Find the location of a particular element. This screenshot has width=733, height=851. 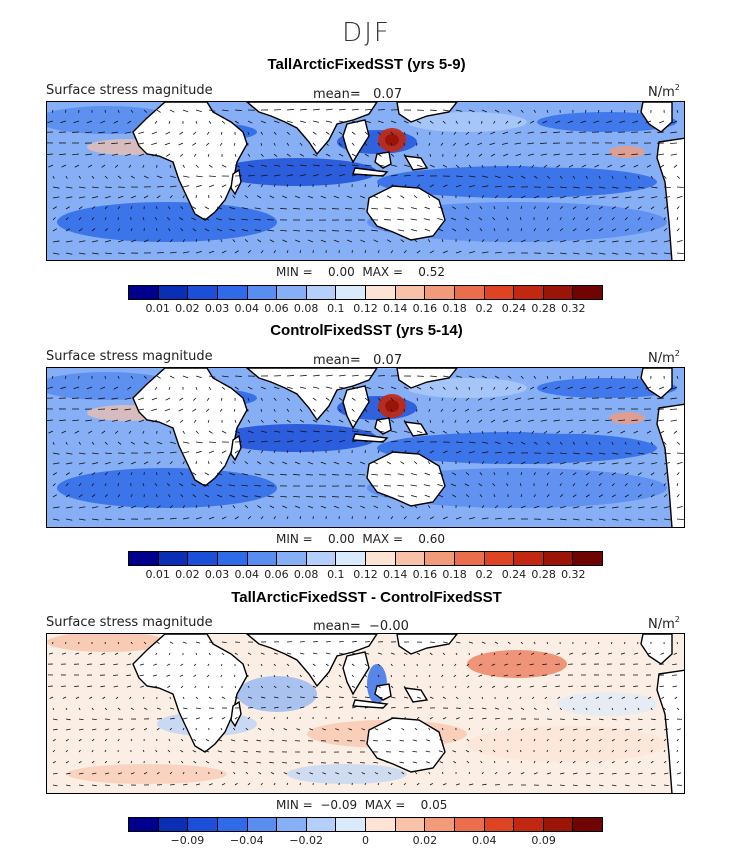

panel1-title: TallArcticFixedSST (yrs 5-9) is located at coordinates (366, 64).